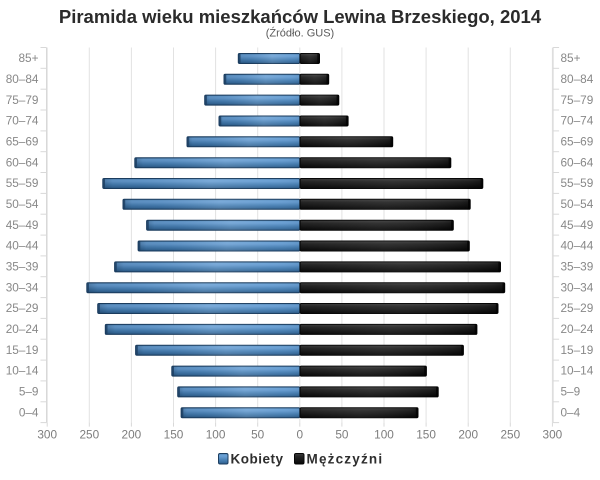 Image resolution: width=600 pixels, height=480 pixels. I want to click on svg-text: Mężczyźni, so click(345, 459).